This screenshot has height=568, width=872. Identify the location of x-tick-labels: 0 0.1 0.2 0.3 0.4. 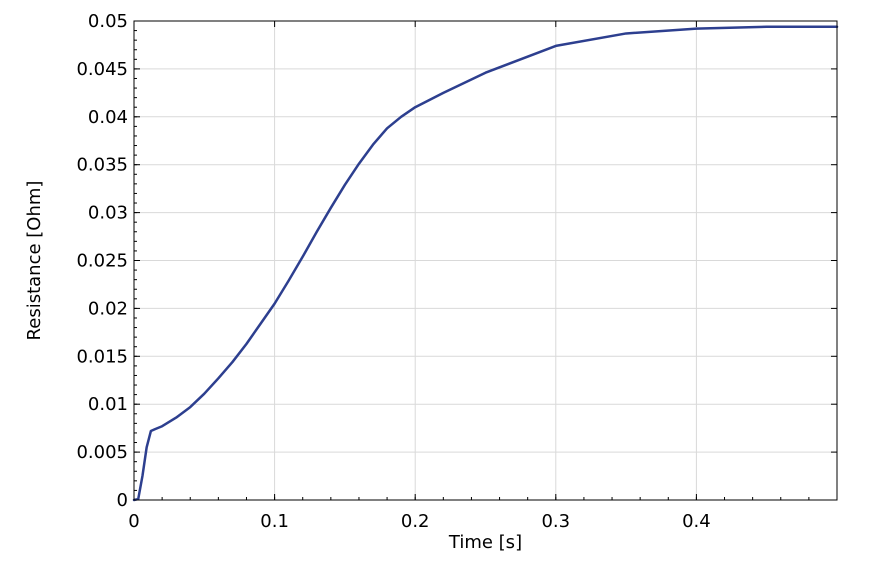
(419, 521).